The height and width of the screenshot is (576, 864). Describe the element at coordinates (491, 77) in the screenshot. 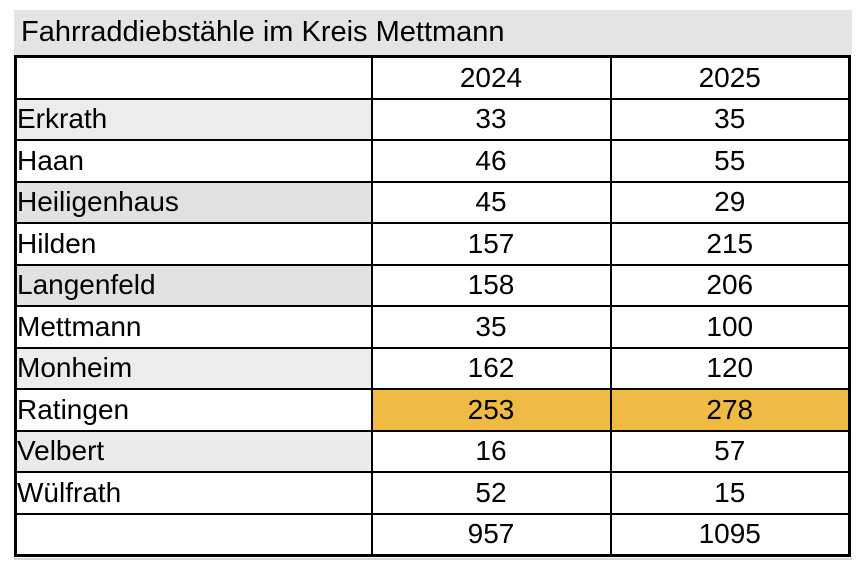

I see `header-2024-cell: 2024` at that location.